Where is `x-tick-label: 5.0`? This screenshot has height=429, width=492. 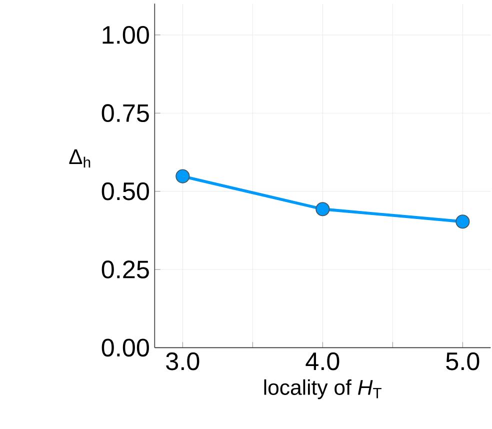 x-tick-label: 5.0 is located at coordinates (463, 361).